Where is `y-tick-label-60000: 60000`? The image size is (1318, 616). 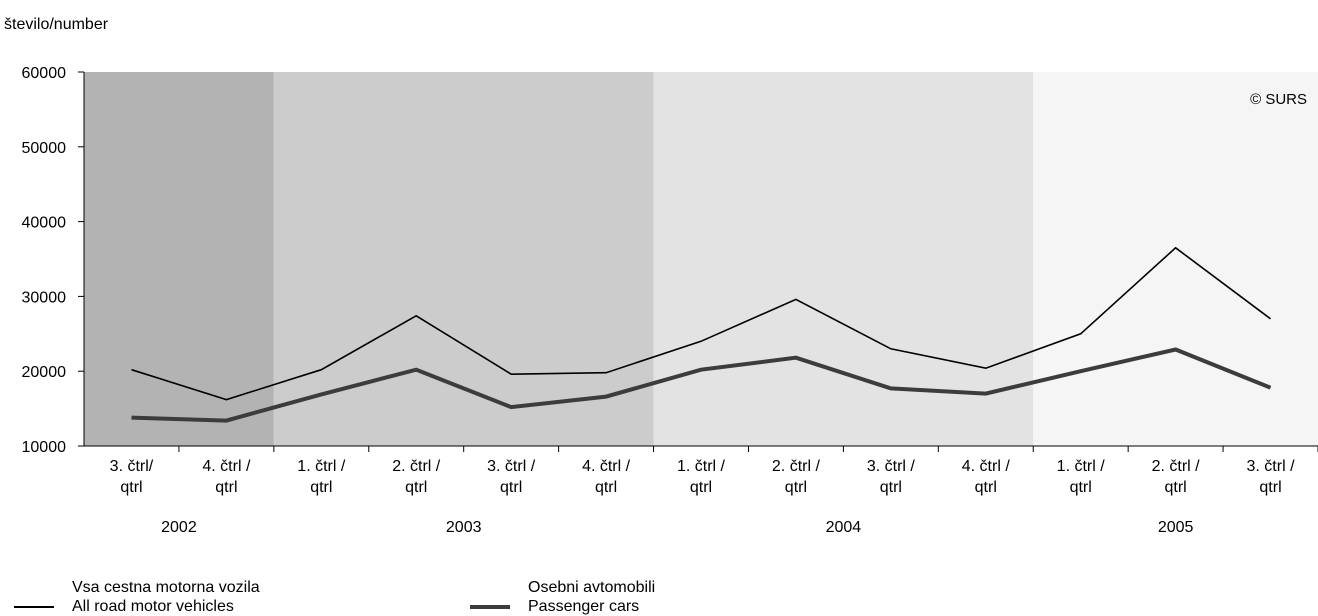
y-tick-label-60000: 60000 is located at coordinates (44, 73).